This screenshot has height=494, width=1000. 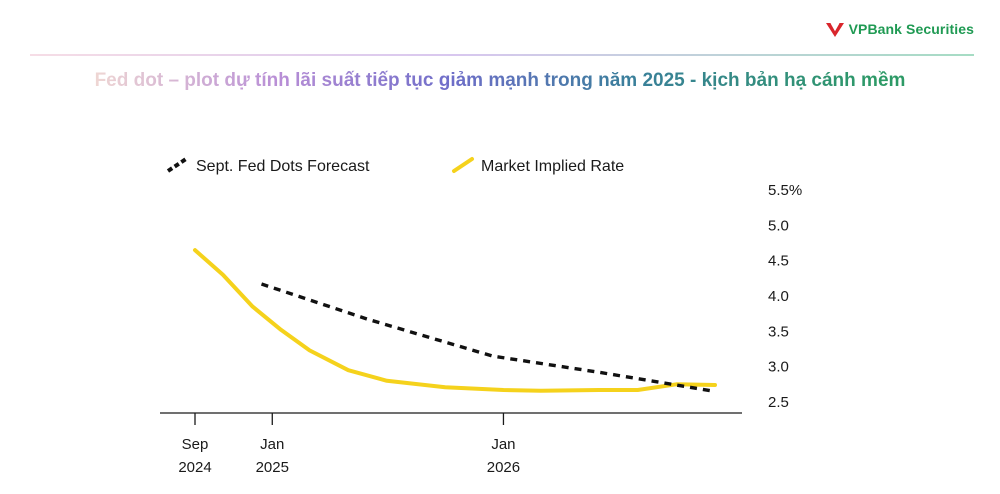 I want to click on x-tick-label-year: 2024, so click(x=194, y=467).